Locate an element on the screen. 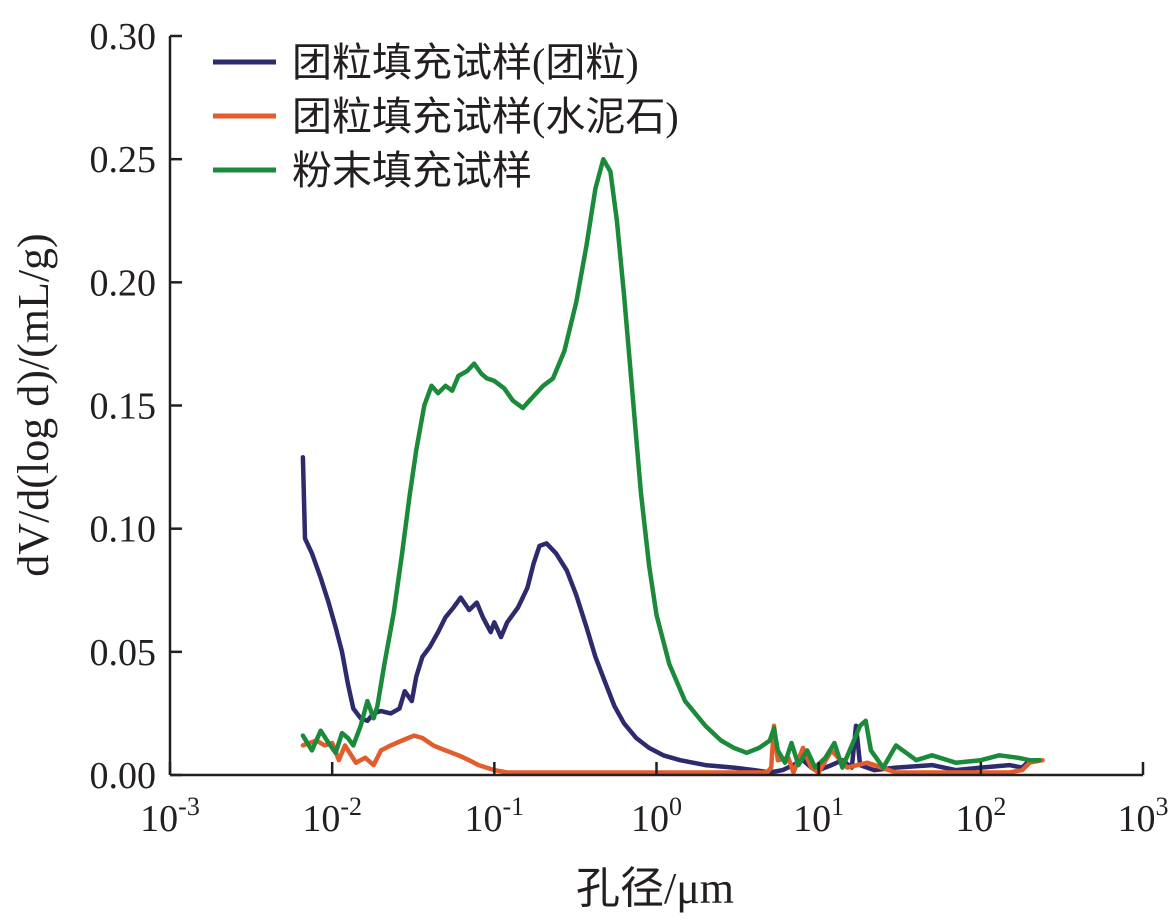  x-tick-label: 10⁰ is located at coordinates (656, 816).